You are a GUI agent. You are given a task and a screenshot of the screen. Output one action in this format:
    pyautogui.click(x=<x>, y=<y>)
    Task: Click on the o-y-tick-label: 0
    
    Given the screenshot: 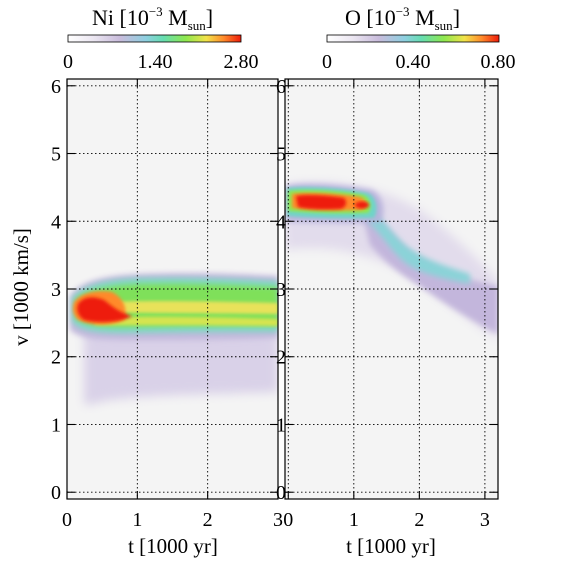 What is the action you would take?
    pyautogui.click(x=281, y=493)
    